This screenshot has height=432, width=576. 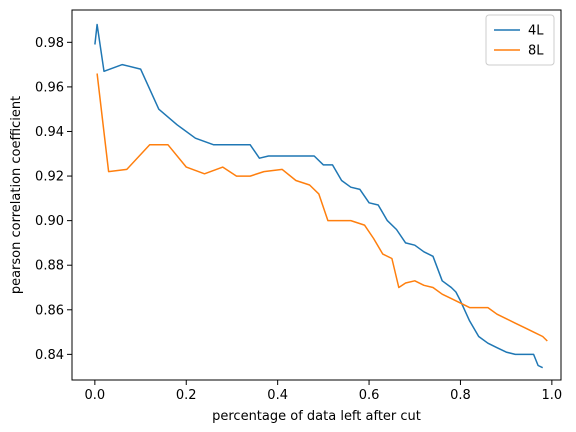 I want to click on y-tick-label: 0.94, so click(x=49, y=132).